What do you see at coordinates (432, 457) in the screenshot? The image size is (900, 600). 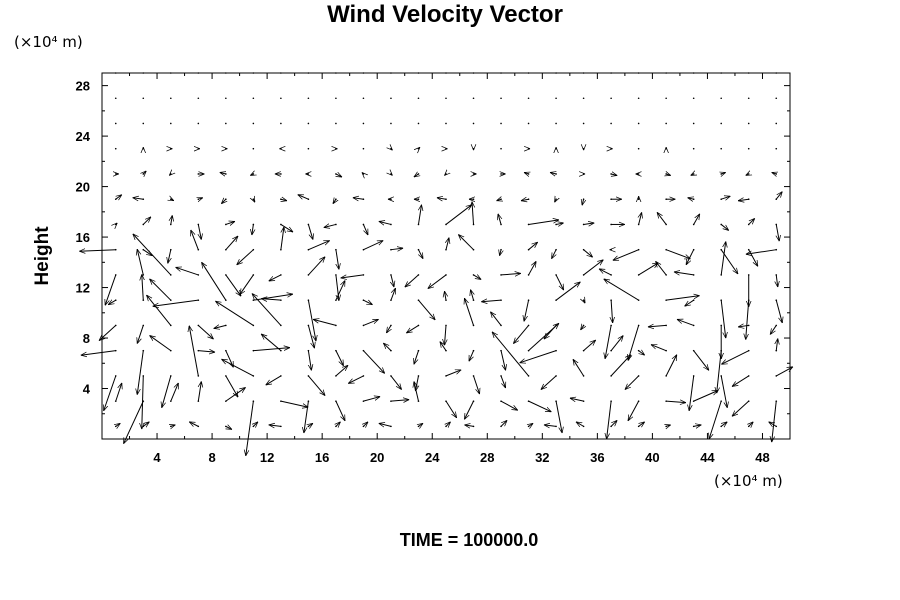 I see `x-tick-label: 24` at bounding box center [432, 457].